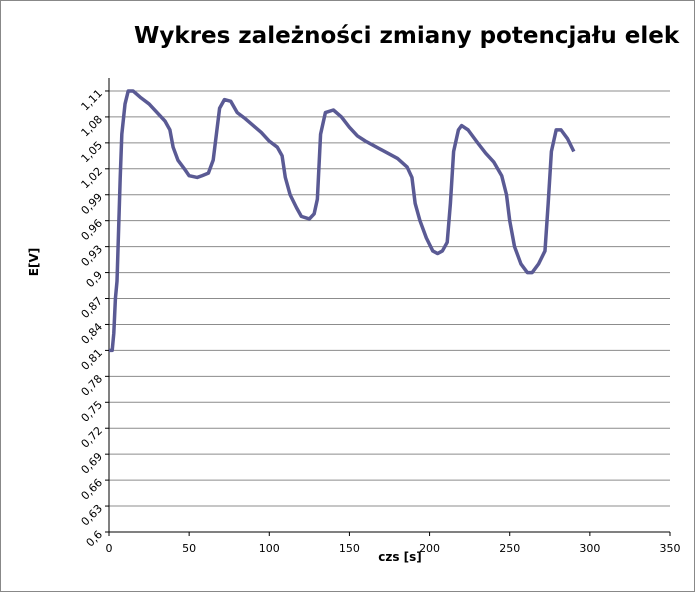 Image resolution: width=695 pixels, height=592 pixels. I want to click on x-tick-label: 100, so click(269, 548).